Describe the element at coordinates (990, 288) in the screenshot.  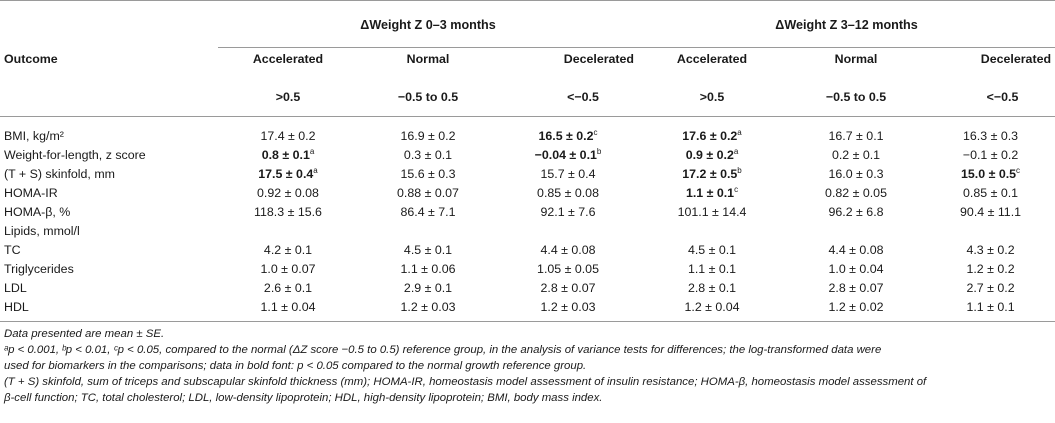
I see `table-cell: 2.7 ± 0.2` at that location.